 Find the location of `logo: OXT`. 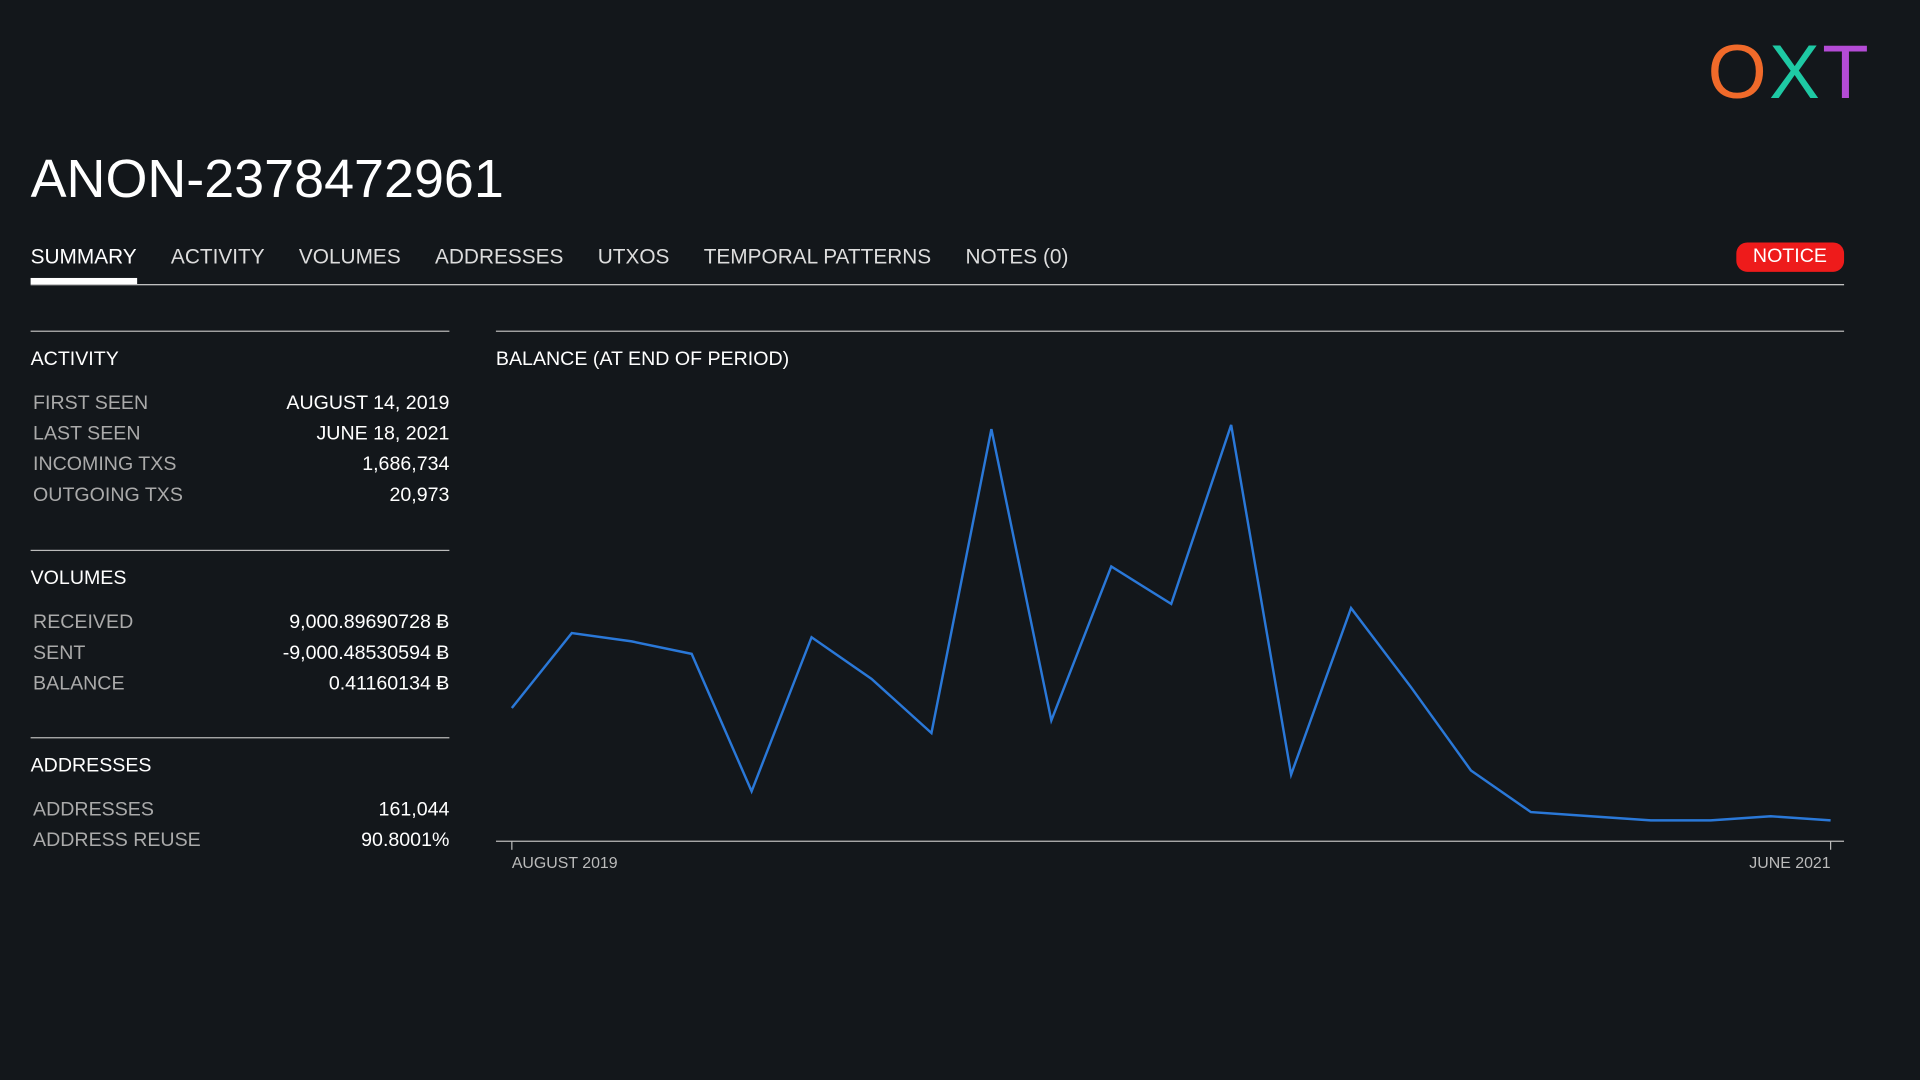

logo: OXT is located at coordinates (1789, 72).